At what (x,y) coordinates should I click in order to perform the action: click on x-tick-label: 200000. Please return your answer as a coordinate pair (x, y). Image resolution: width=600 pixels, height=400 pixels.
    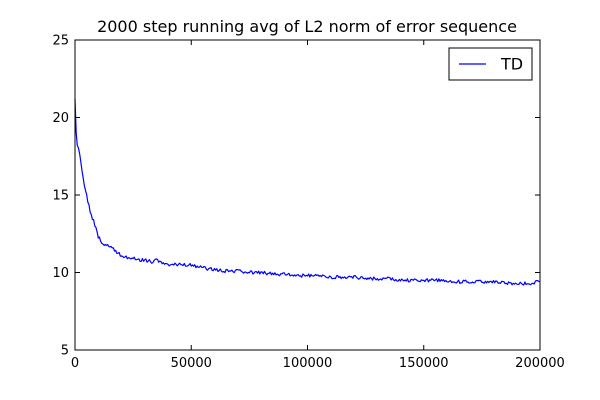
    Looking at the image, I should click on (540, 363).